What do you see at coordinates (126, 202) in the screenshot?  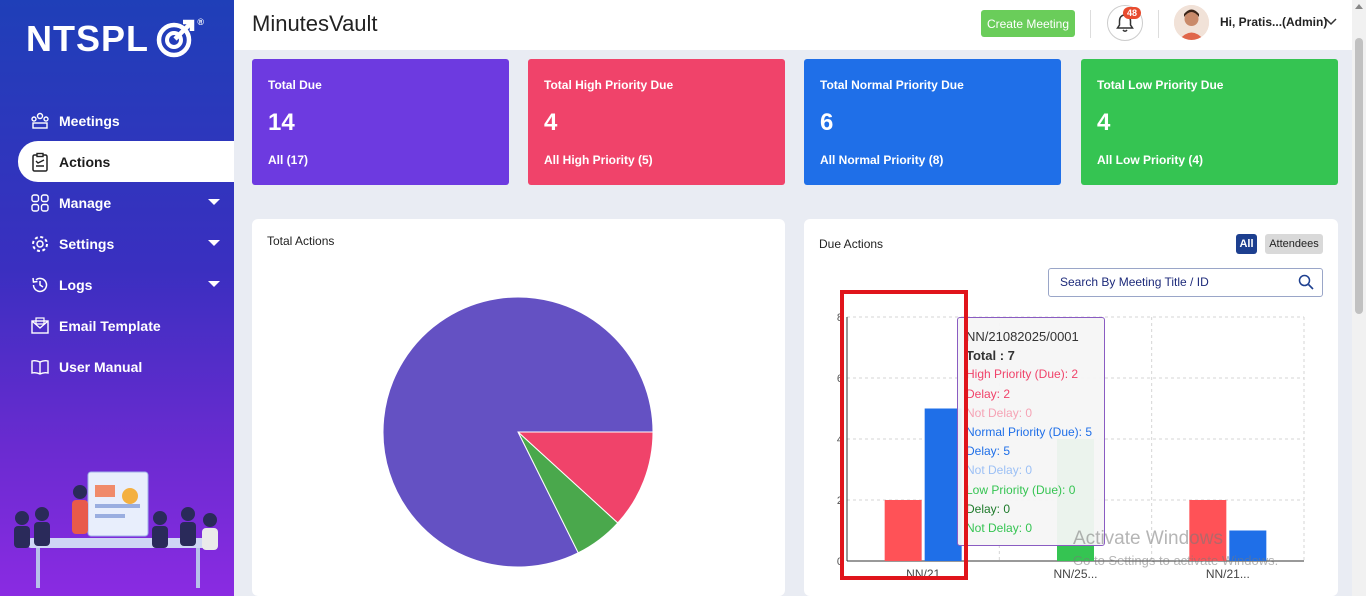 I see `sidebar-item-manage: Manage` at bounding box center [126, 202].